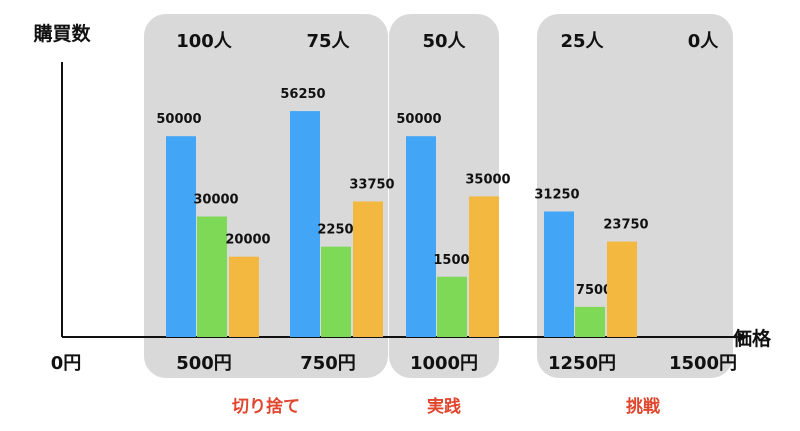 This screenshot has width=800, height=431. What do you see at coordinates (418, 119) in the screenshot?
I see `data-label-2-0: 50000` at bounding box center [418, 119].